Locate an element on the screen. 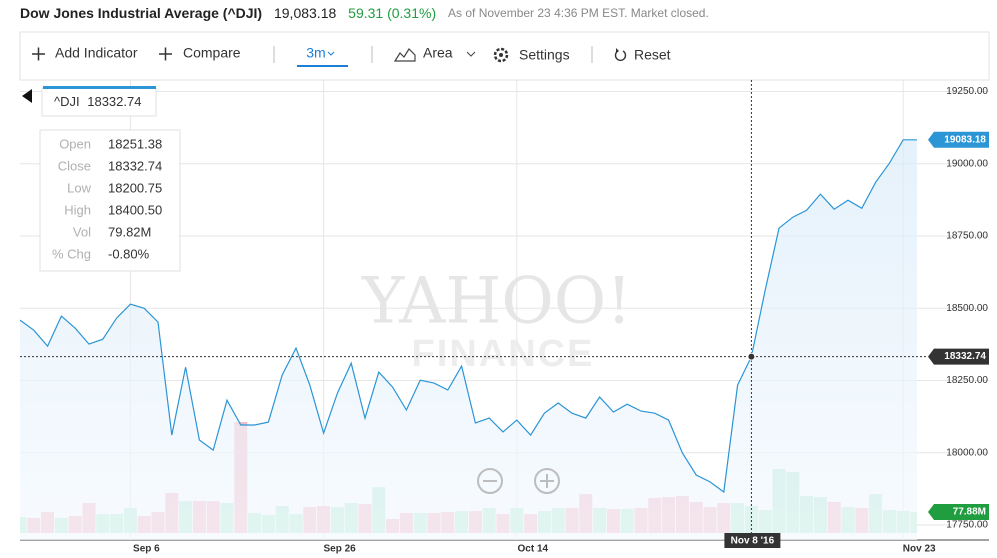 This screenshot has width=997, height=558. x-tick-label: Sep 6 is located at coordinates (146, 549).